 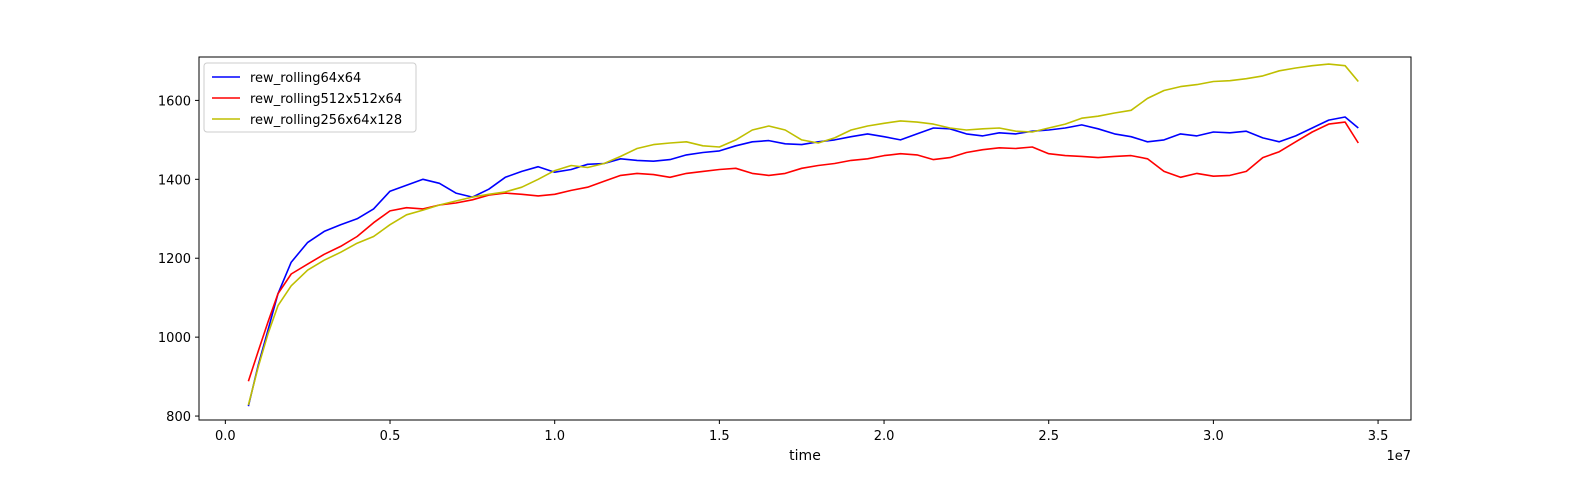 What do you see at coordinates (174, 338) in the screenshot?
I see `y-tick-label: 1000` at bounding box center [174, 338].